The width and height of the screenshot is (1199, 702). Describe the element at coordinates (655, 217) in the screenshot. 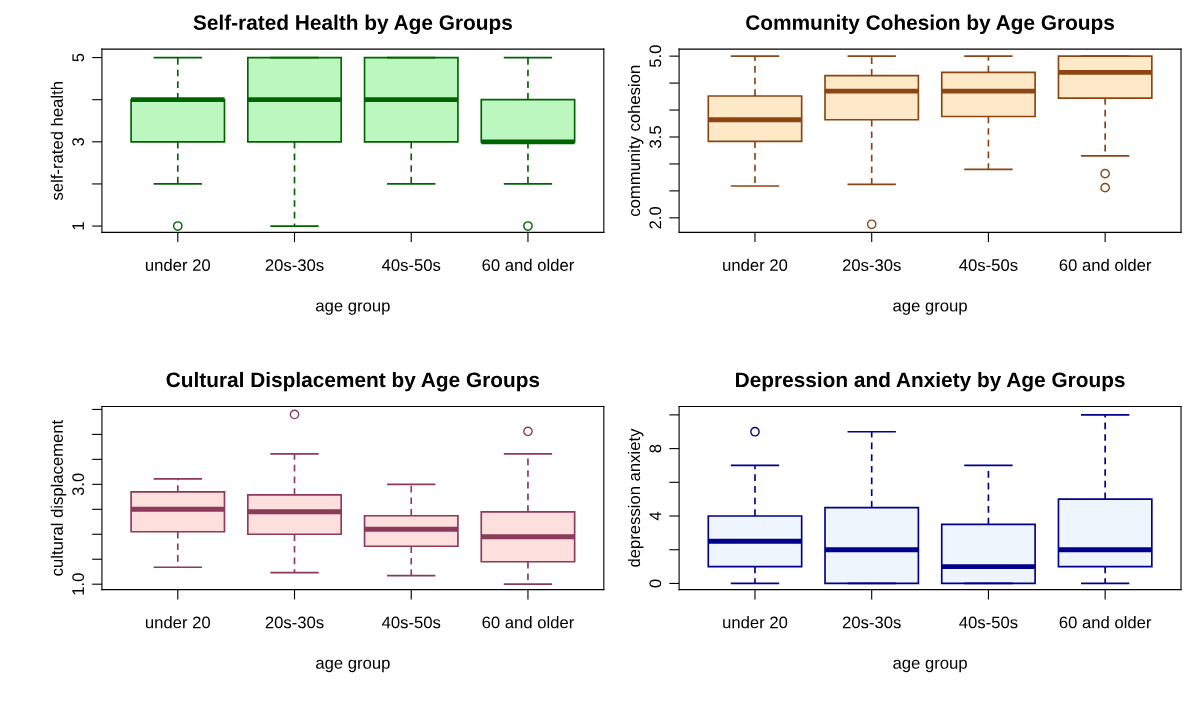

I see `y-tick-label: 2.0` at that location.